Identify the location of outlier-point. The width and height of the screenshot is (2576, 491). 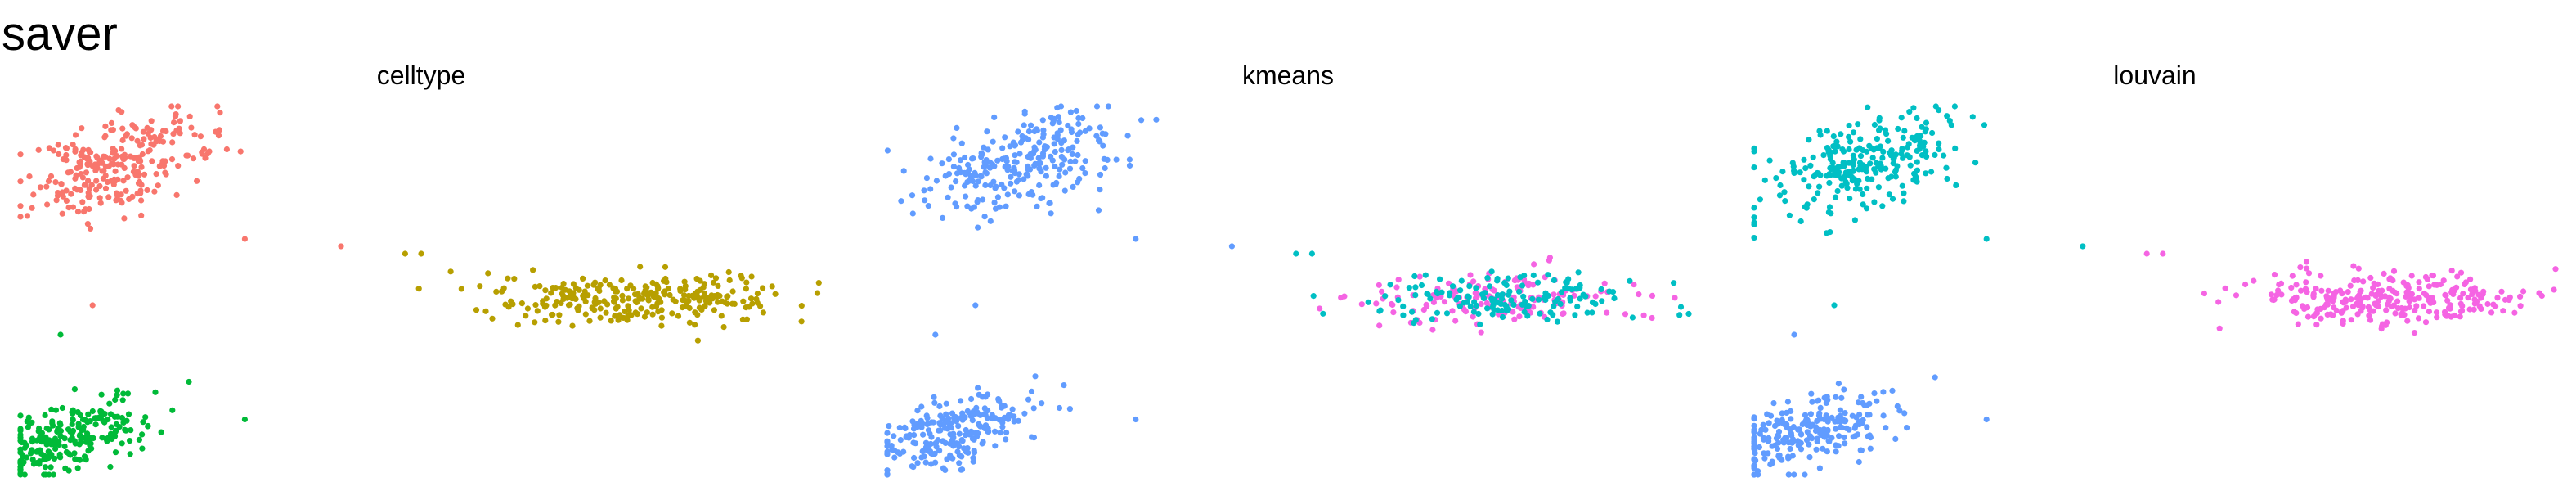
(1987, 239).